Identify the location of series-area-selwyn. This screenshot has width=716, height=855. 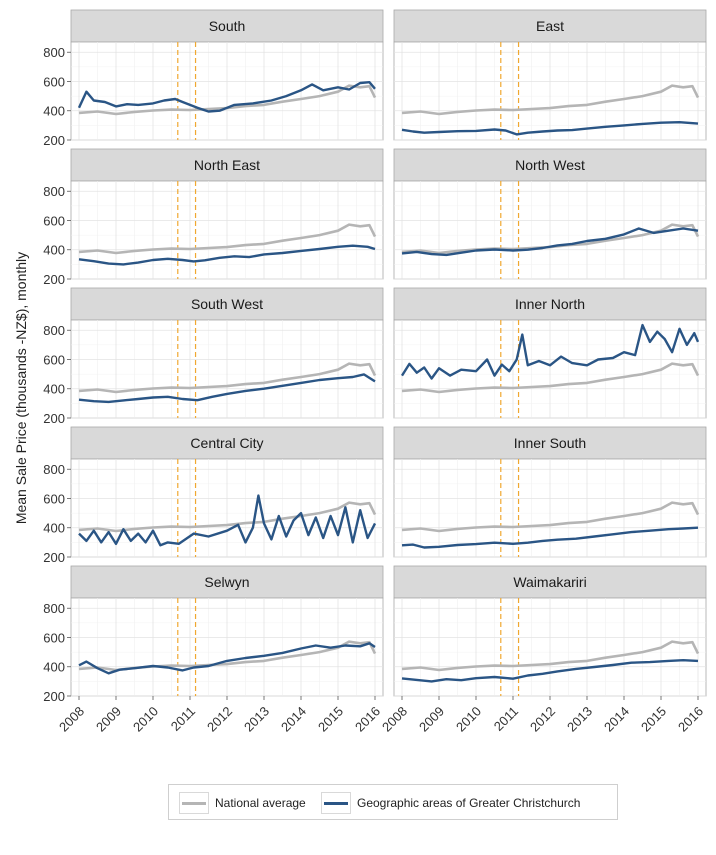
(227, 658).